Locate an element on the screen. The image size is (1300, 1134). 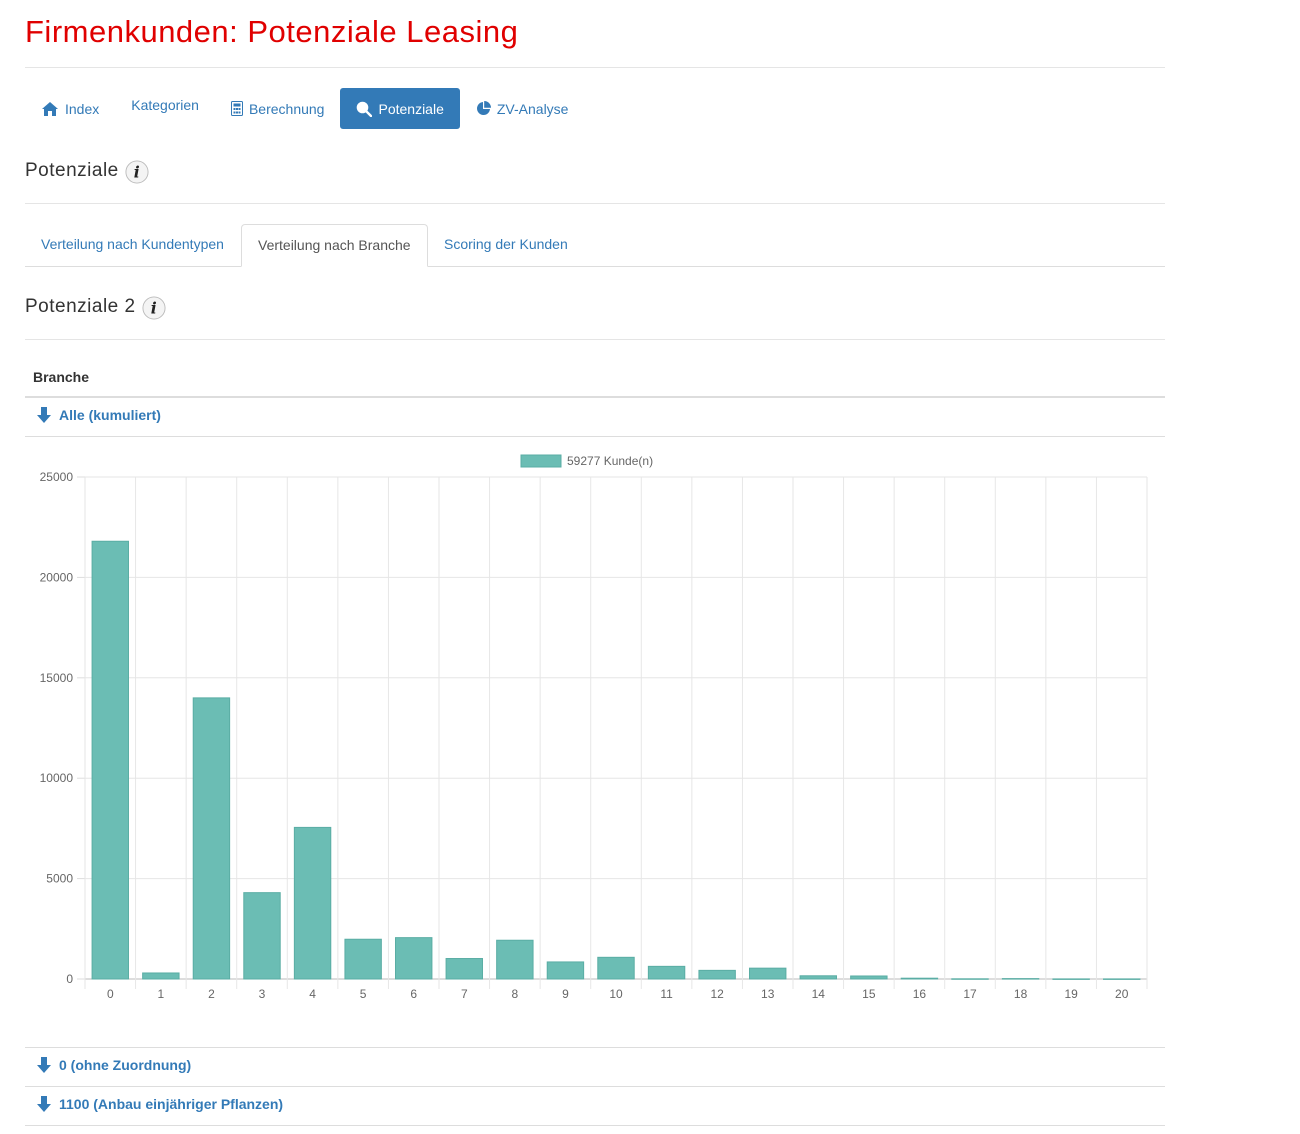
x-tick-label: 2 is located at coordinates (211, 994).